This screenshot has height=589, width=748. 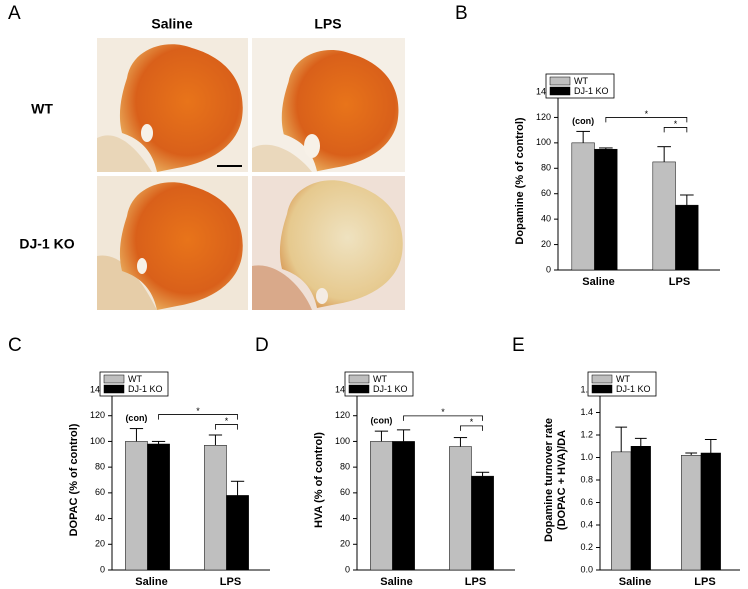 I want to click on panel-letter: E, so click(x=518, y=345).